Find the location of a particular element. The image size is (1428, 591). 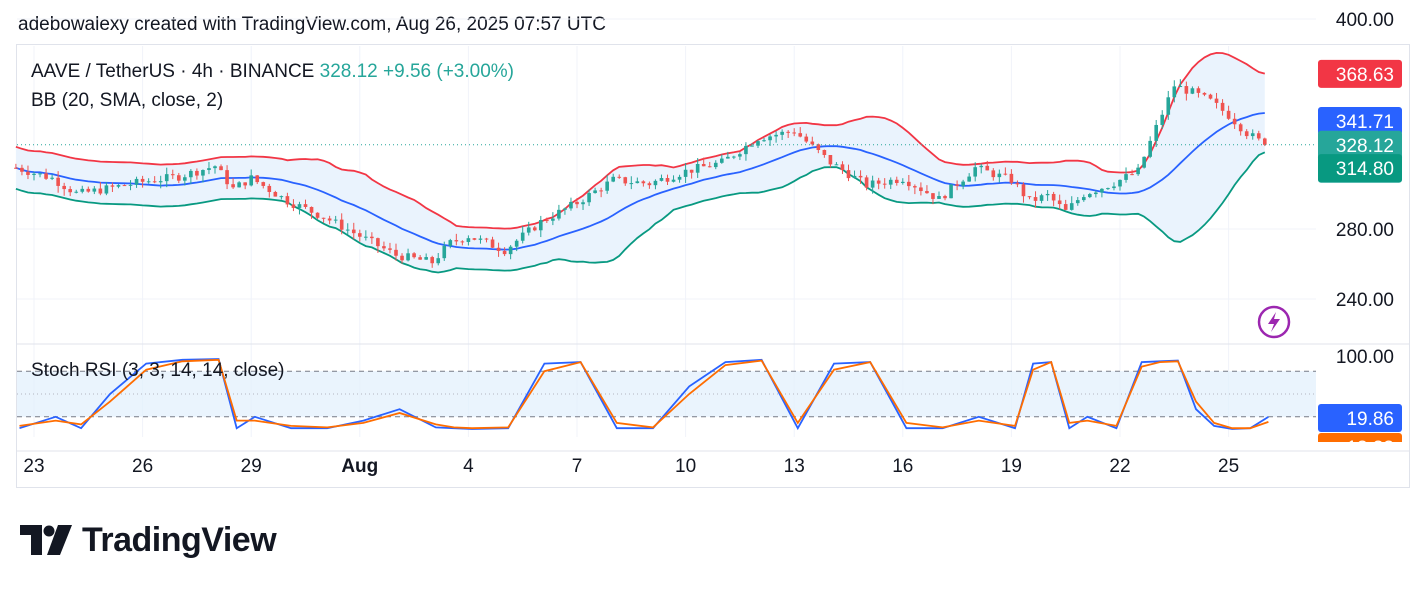

stoch-rsi-legend: Stoch RSI (3, 3, 14, 14, close) is located at coordinates (158, 370).